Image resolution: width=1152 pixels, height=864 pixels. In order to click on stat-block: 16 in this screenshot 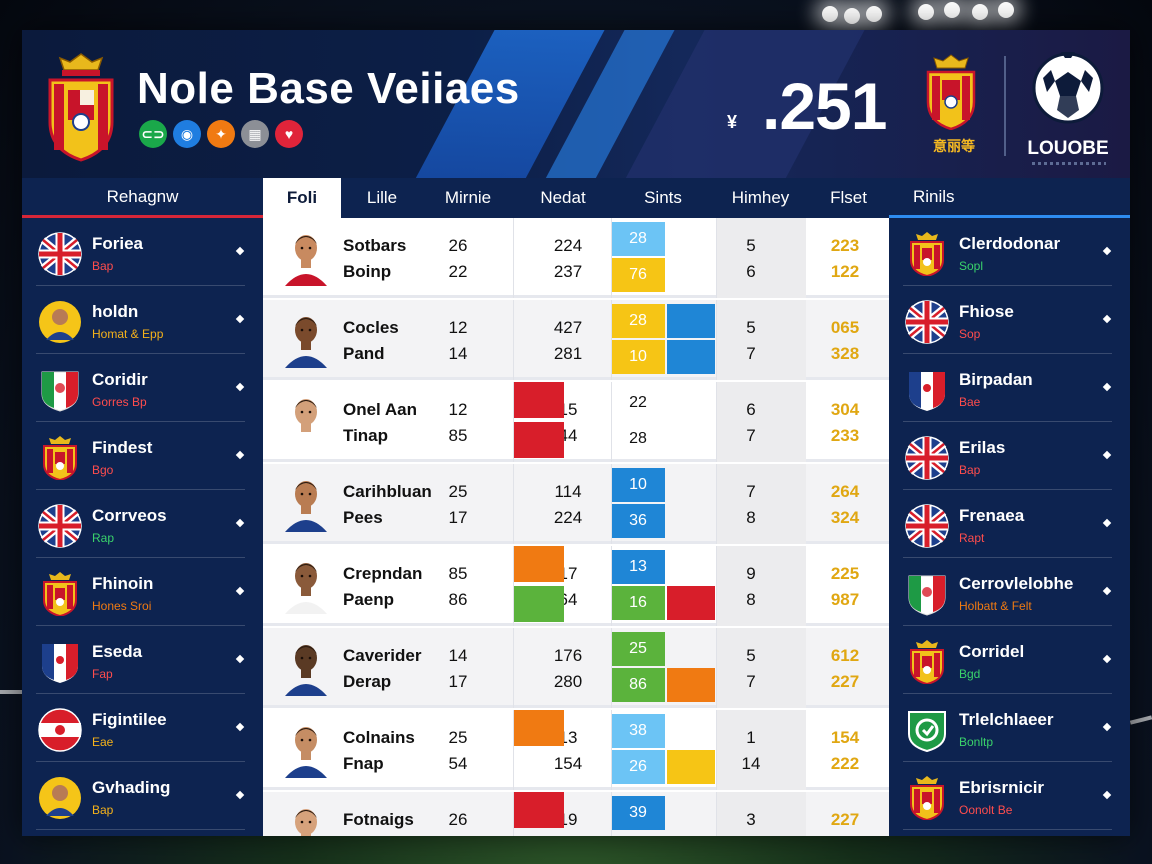, I will do `click(638, 603)`.